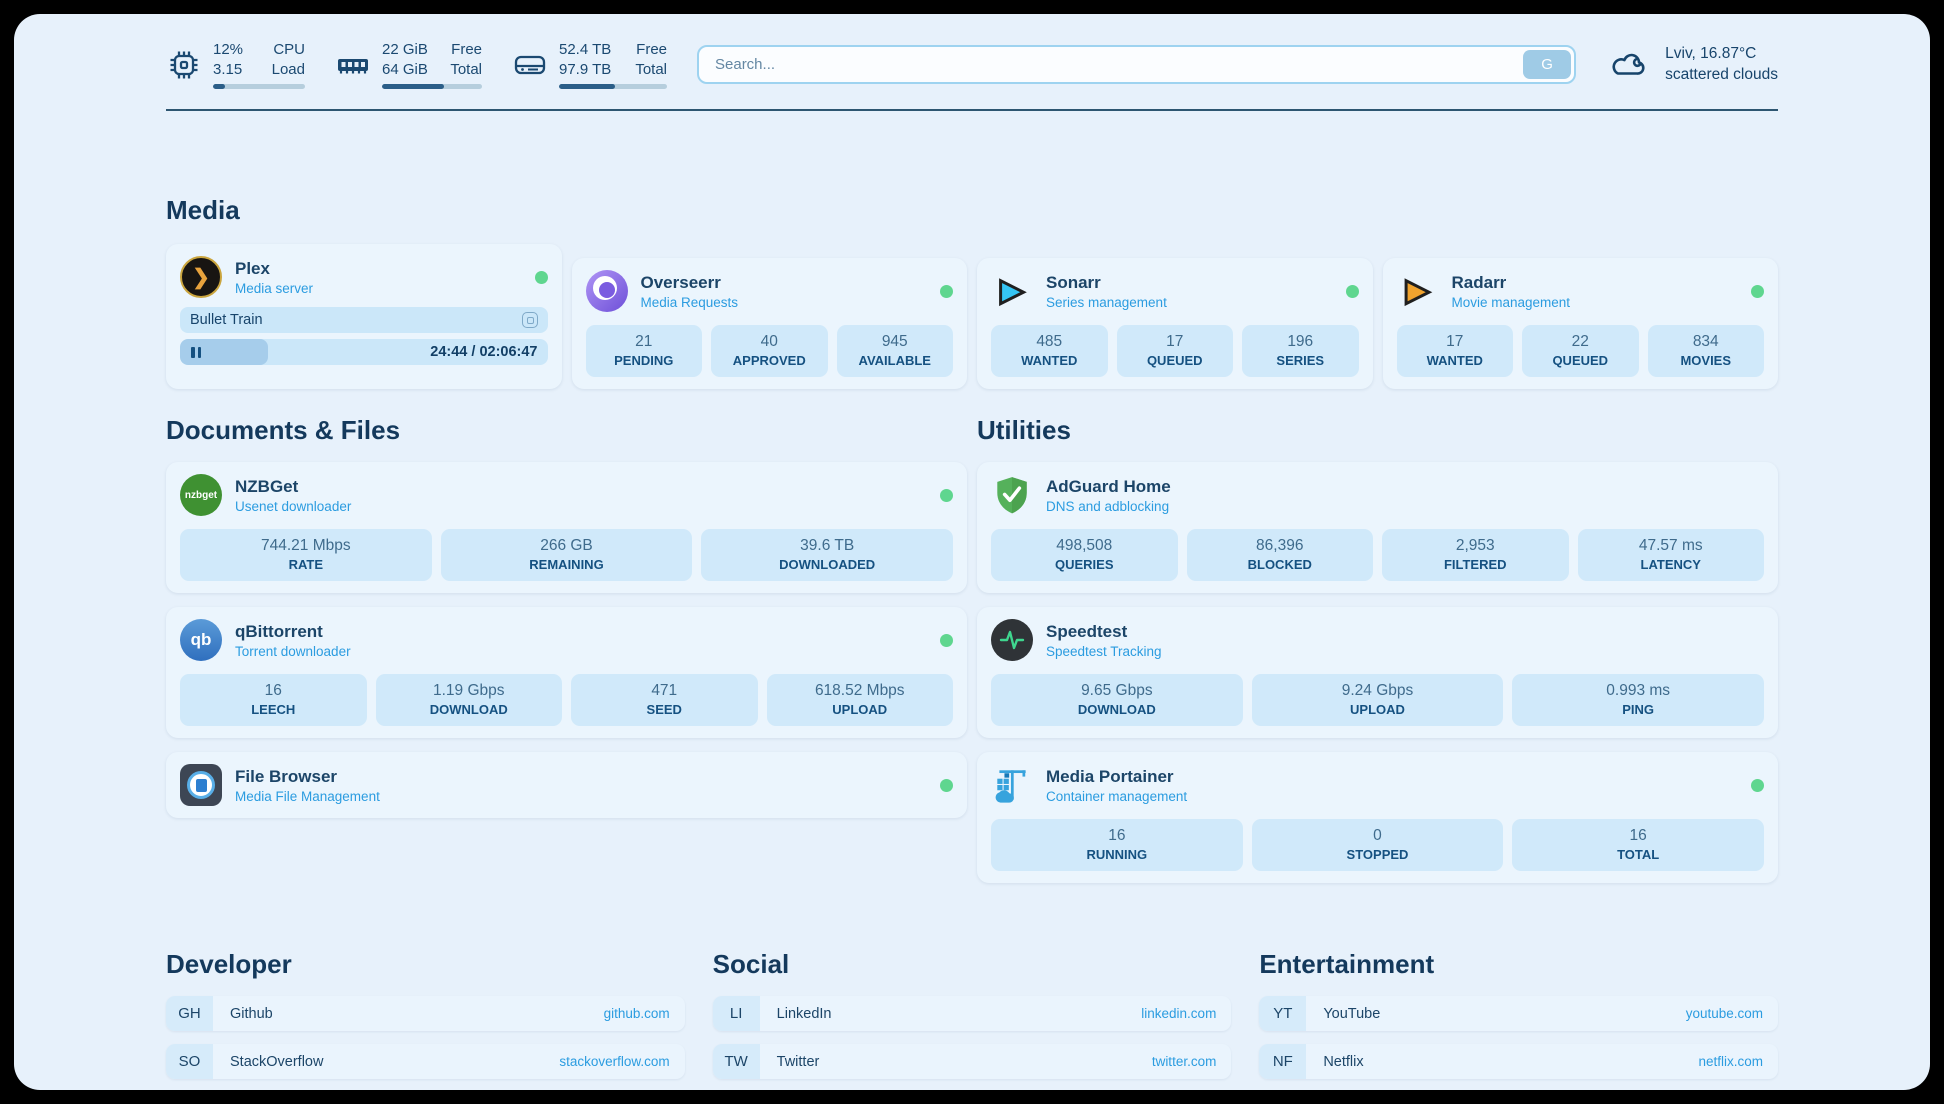 The image size is (1944, 1104). What do you see at coordinates (201, 277) in the screenshot?
I see `plex-icon: ❯` at bounding box center [201, 277].